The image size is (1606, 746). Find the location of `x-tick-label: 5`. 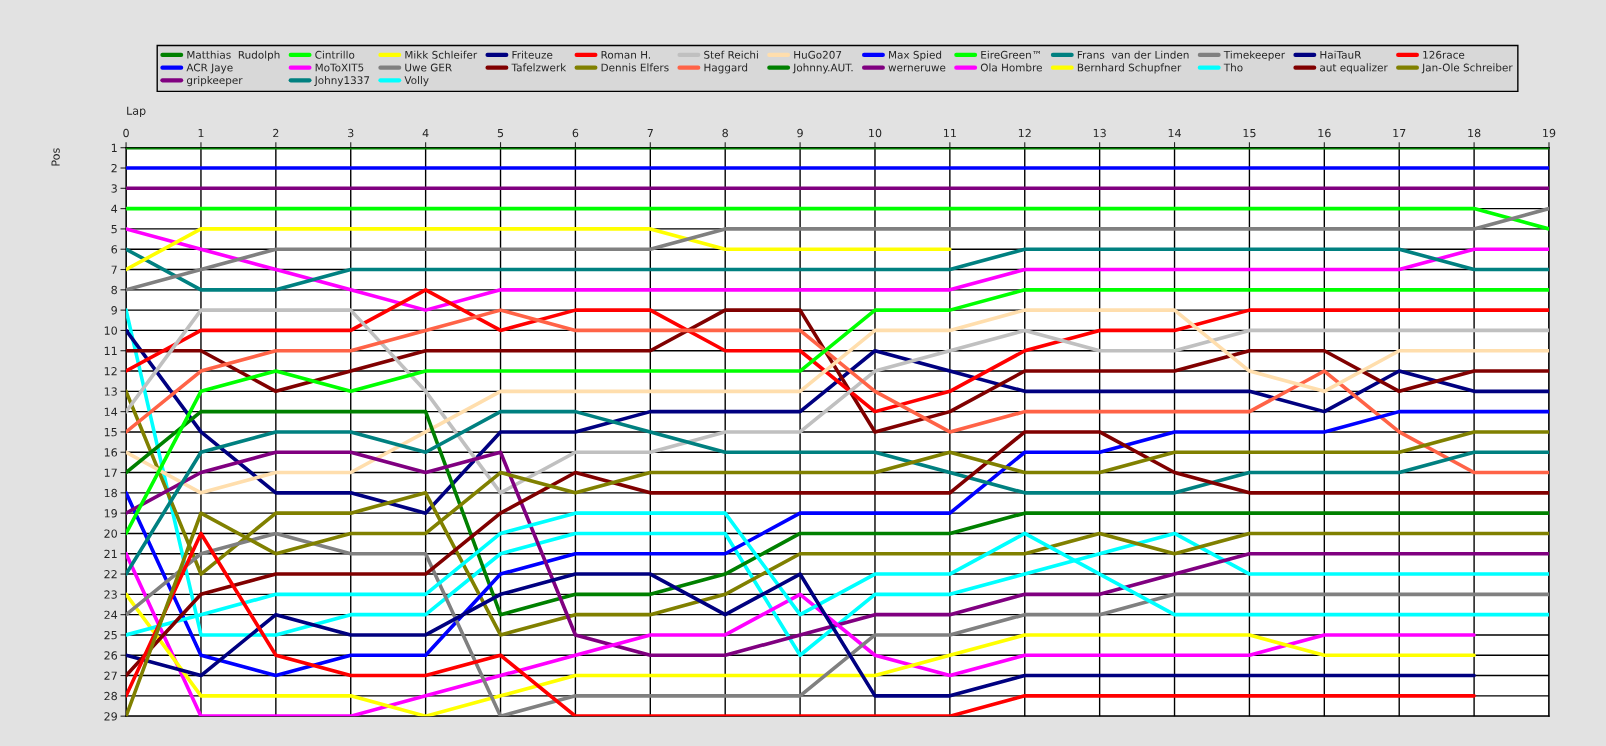

x-tick-label: 5 is located at coordinates (500, 133).